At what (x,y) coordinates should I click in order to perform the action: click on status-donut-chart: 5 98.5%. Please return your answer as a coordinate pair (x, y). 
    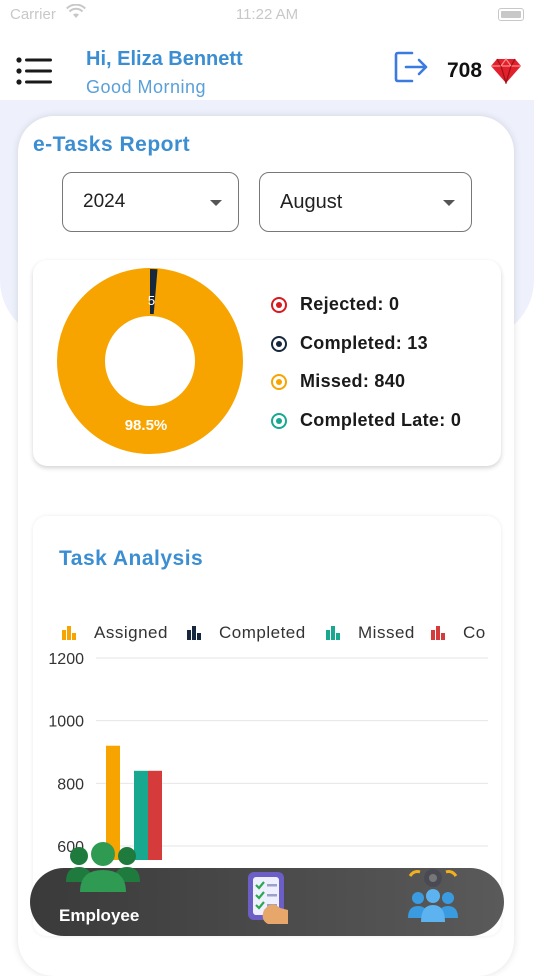
    Looking at the image, I should click on (150, 361).